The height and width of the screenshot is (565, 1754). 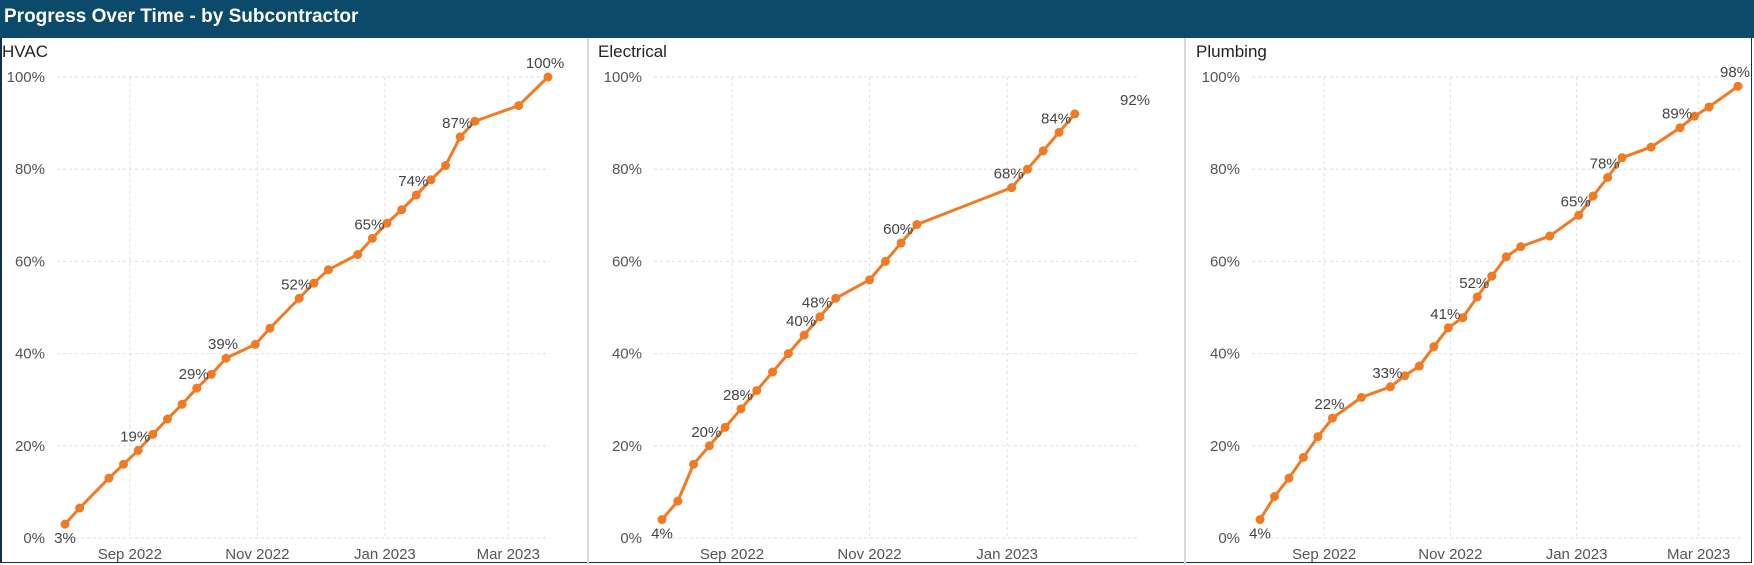 I want to click on data-label: 20%, so click(x=706, y=432).